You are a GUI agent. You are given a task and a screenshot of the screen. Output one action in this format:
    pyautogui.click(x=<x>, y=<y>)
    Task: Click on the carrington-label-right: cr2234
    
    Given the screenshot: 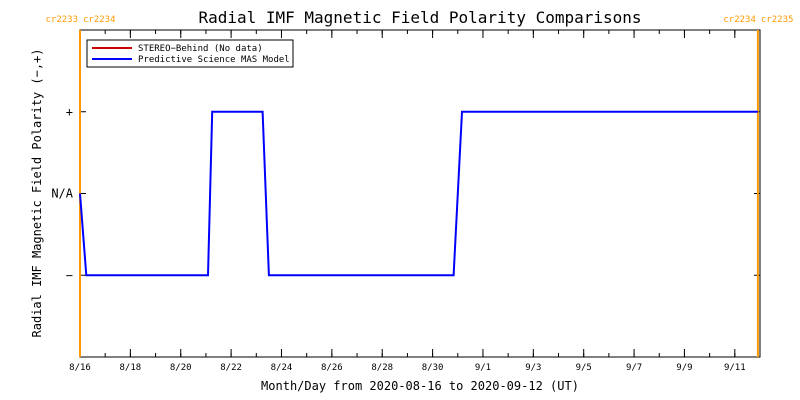 What is the action you would take?
    pyautogui.click(x=99, y=20)
    